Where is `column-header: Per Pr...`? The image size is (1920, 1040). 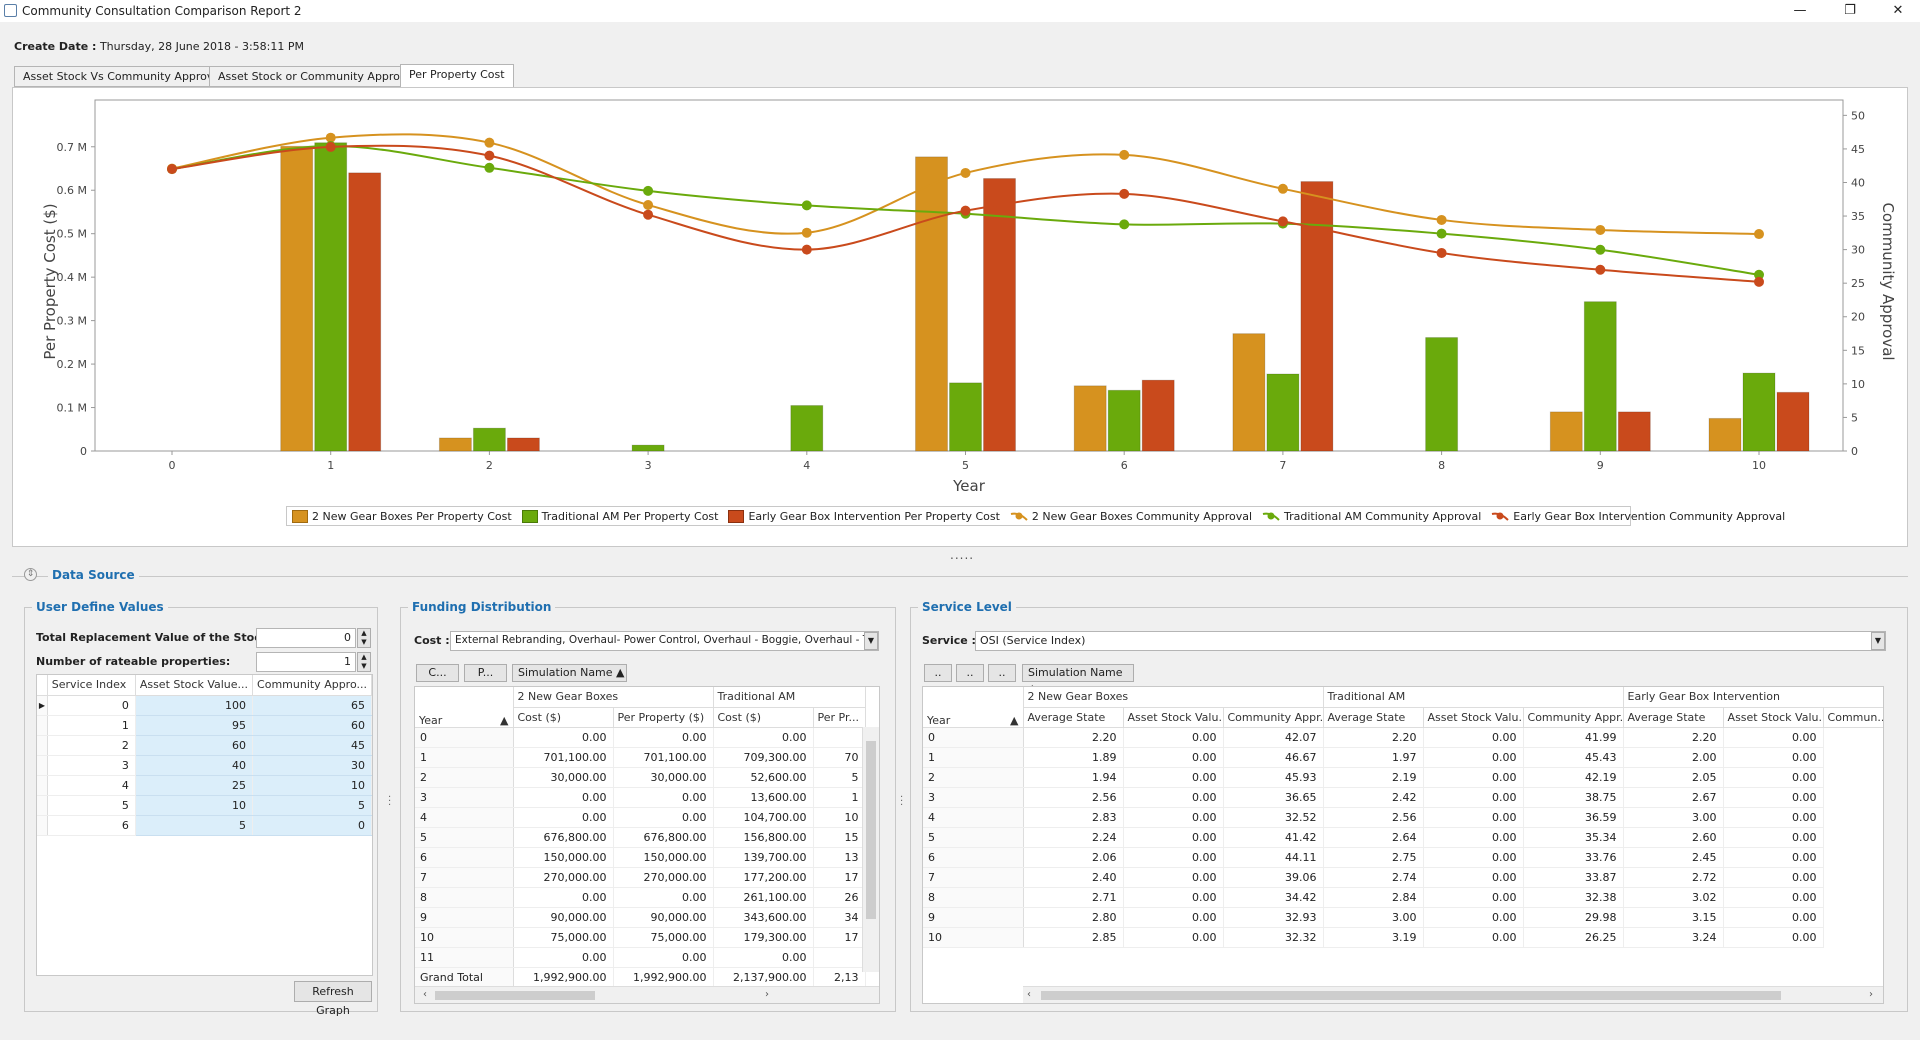
column-header: Per Pr... is located at coordinates (839, 717).